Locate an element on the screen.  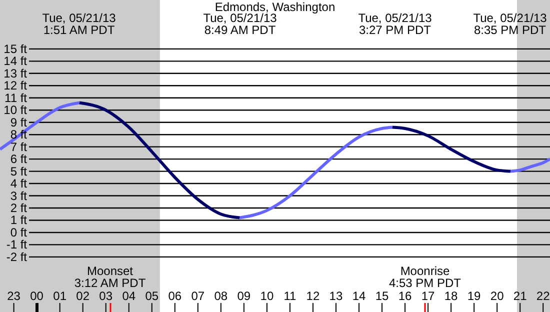
x-tick-label: 09 is located at coordinates (244, 296).